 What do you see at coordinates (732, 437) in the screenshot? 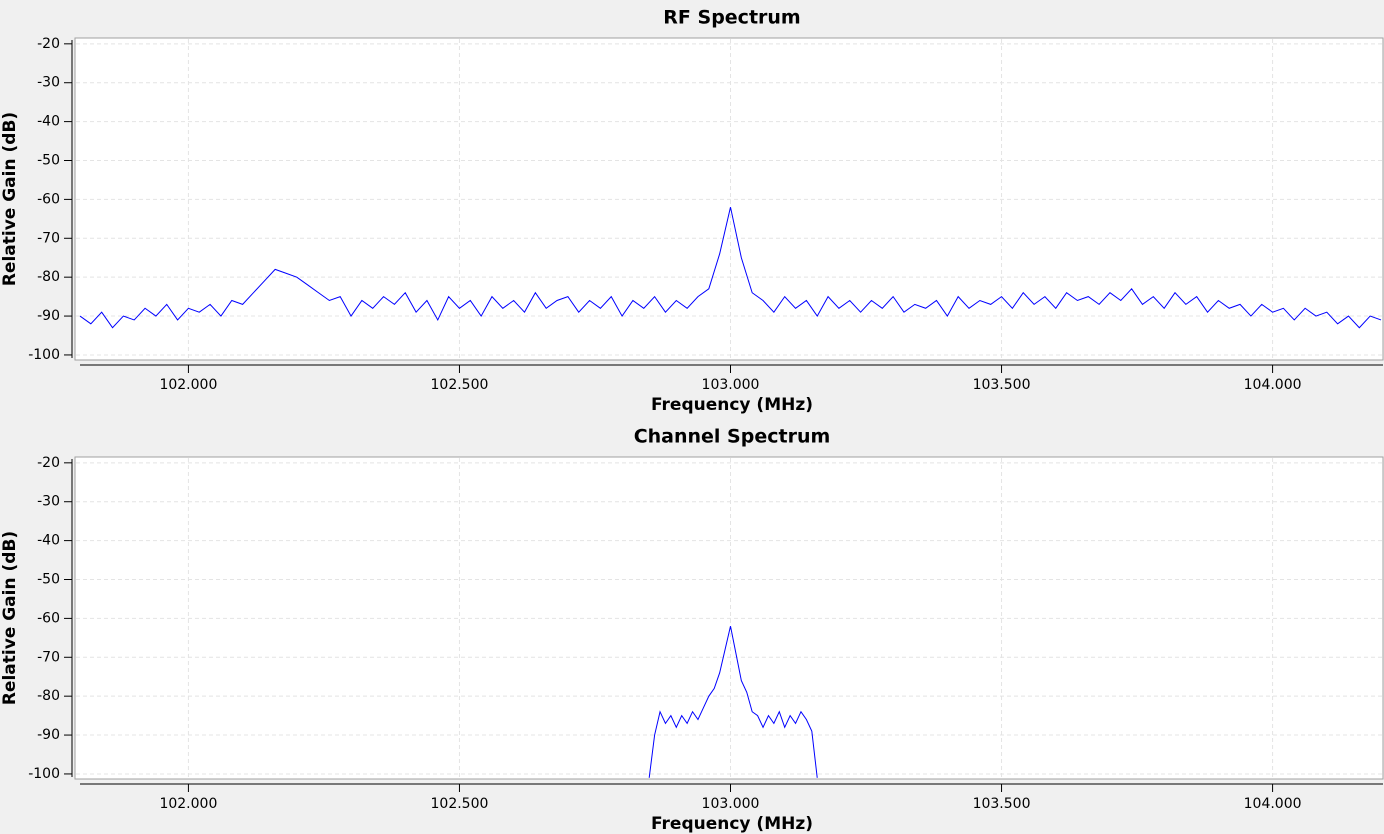
I see `chart-title: Channel Spectrum` at bounding box center [732, 437].